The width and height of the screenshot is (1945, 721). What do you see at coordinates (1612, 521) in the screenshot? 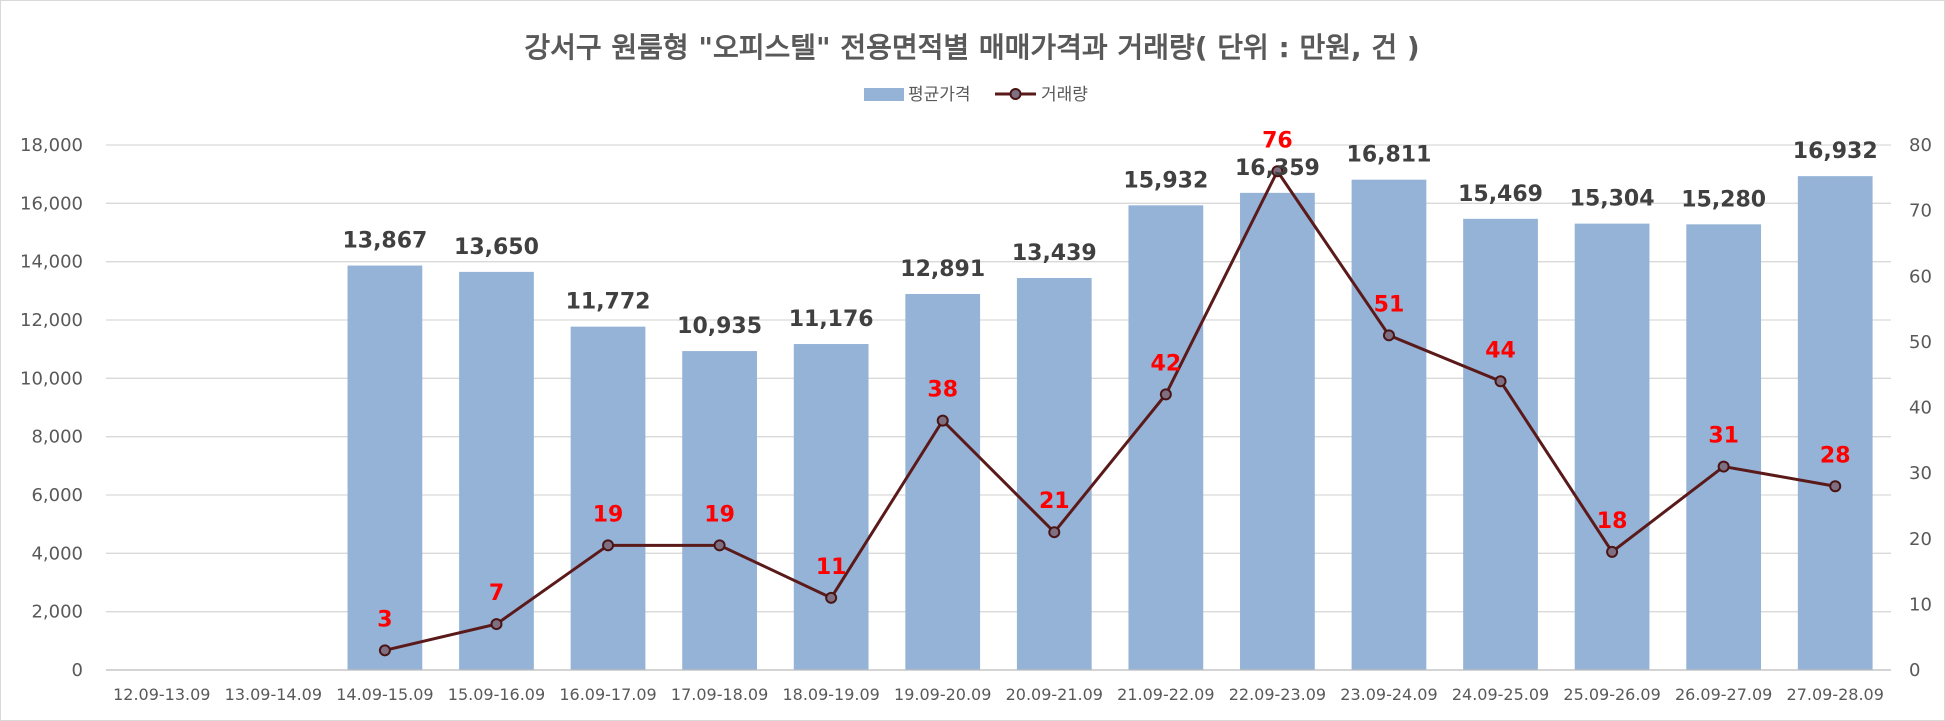
I see `line-value-label: 18` at bounding box center [1612, 521].